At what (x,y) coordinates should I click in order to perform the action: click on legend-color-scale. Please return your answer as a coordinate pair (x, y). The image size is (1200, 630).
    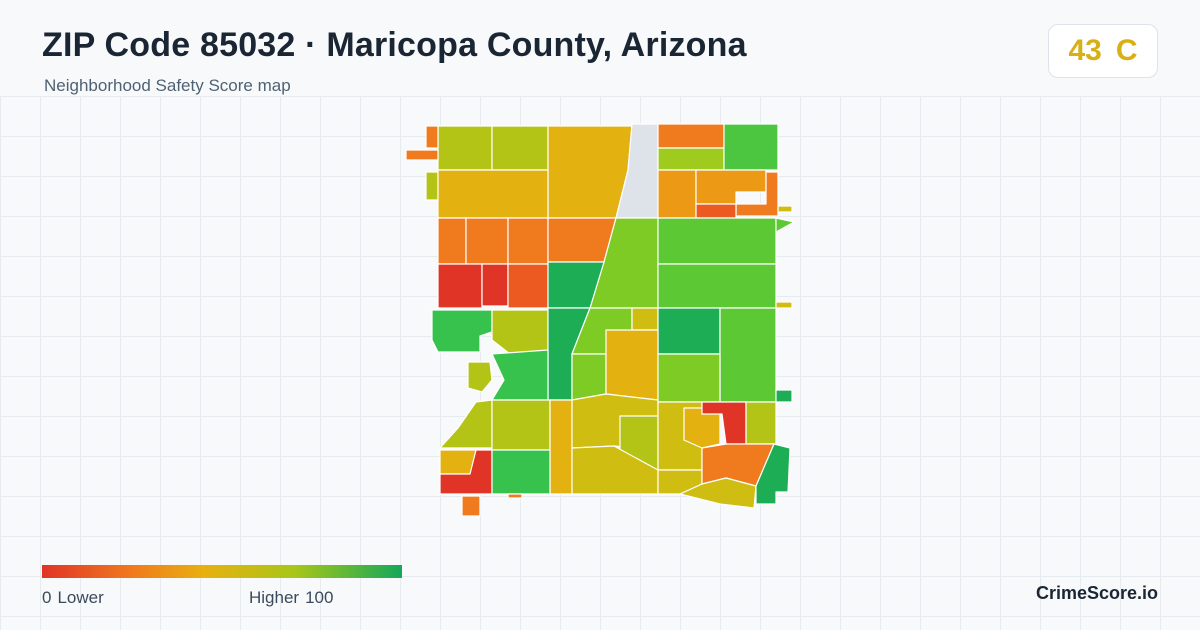
    Looking at the image, I should click on (222, 571).